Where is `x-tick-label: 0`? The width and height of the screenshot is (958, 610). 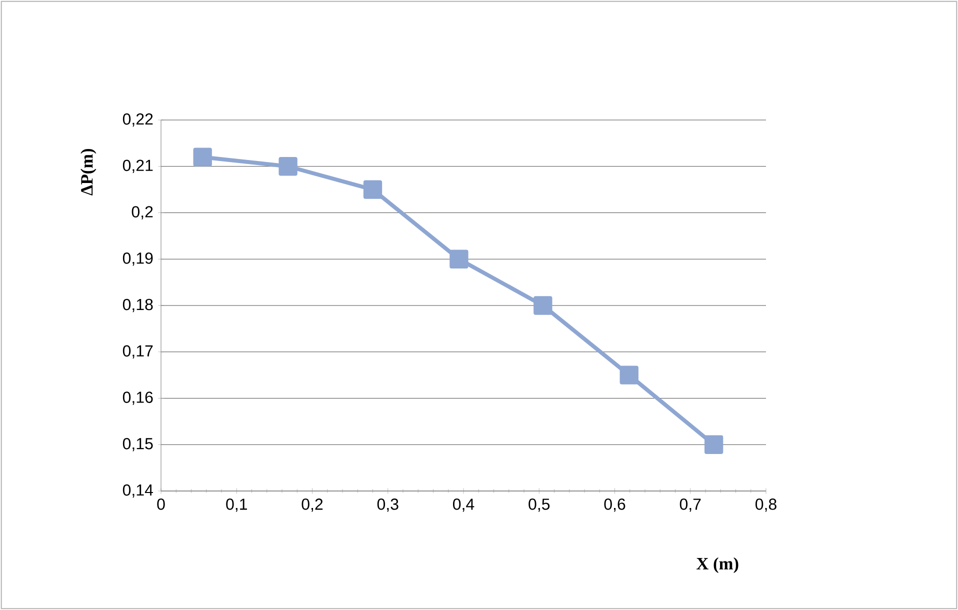 x-tick-label: 0 is located at coordinates (161, 504).